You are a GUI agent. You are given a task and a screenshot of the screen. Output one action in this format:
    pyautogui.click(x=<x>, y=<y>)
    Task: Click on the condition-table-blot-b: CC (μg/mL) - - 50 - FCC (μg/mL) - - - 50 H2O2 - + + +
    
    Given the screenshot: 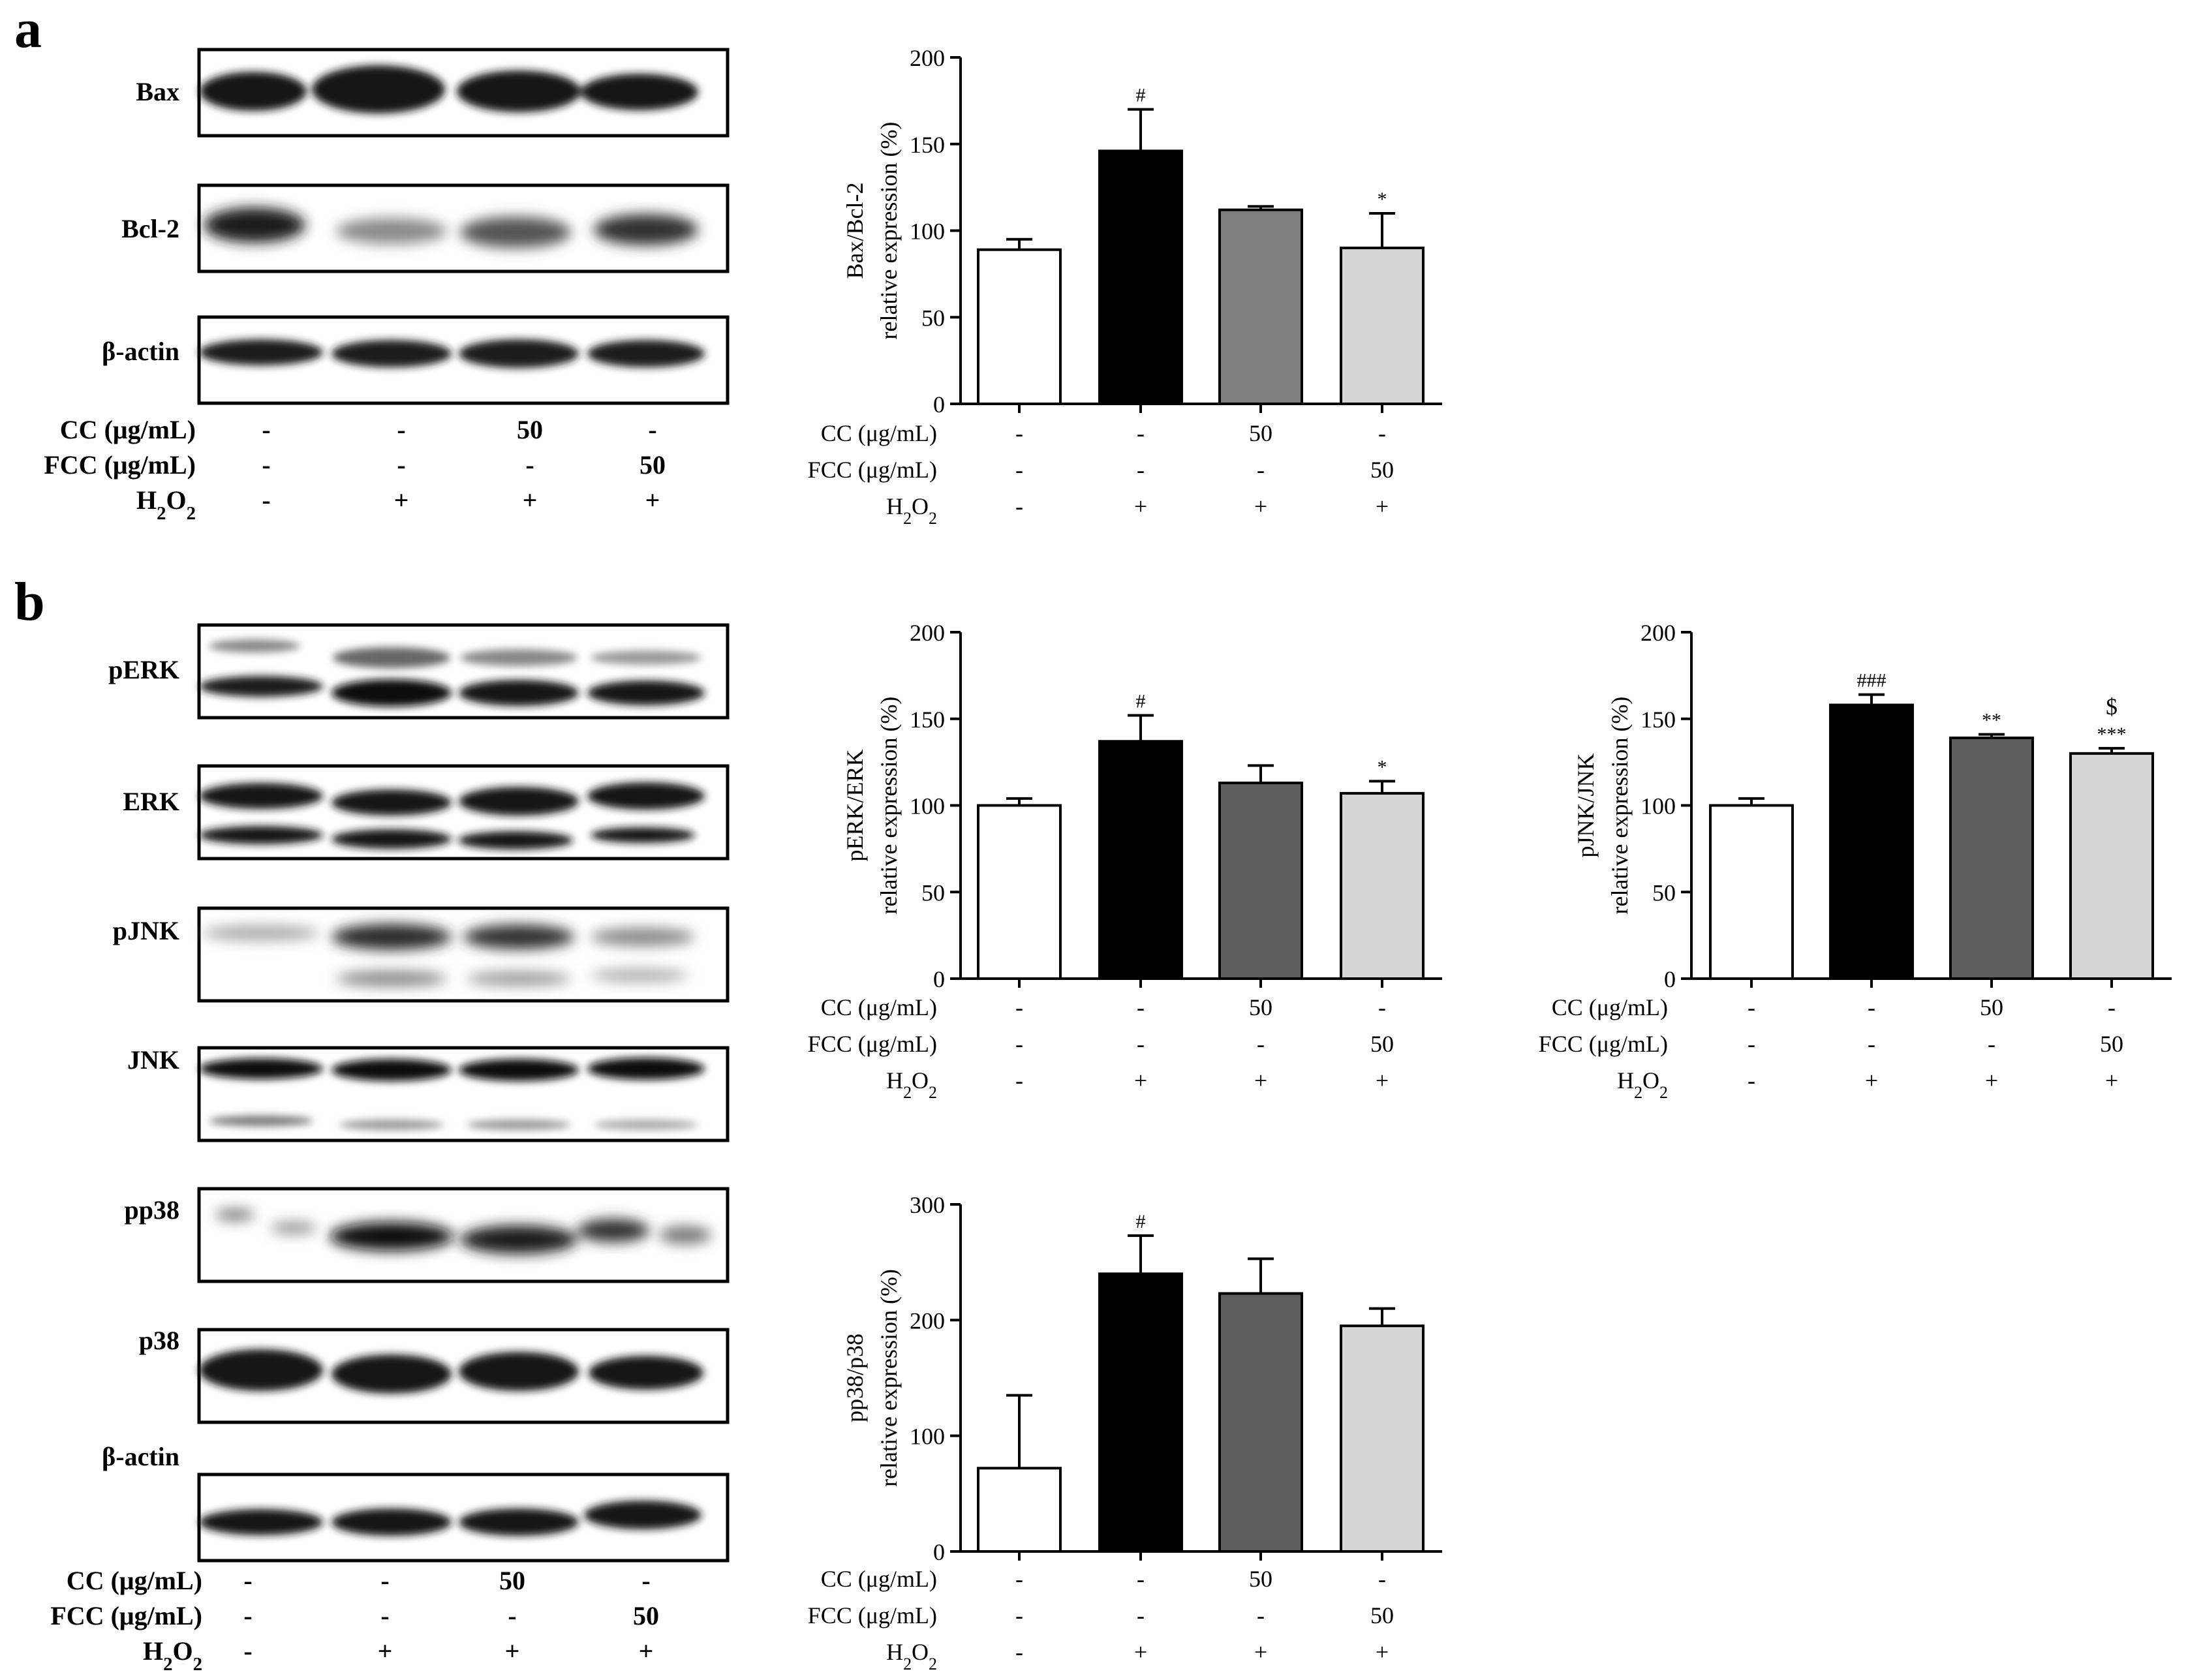 What is the action you would take?
    pyautogui.click(x=354, y=1621)
    